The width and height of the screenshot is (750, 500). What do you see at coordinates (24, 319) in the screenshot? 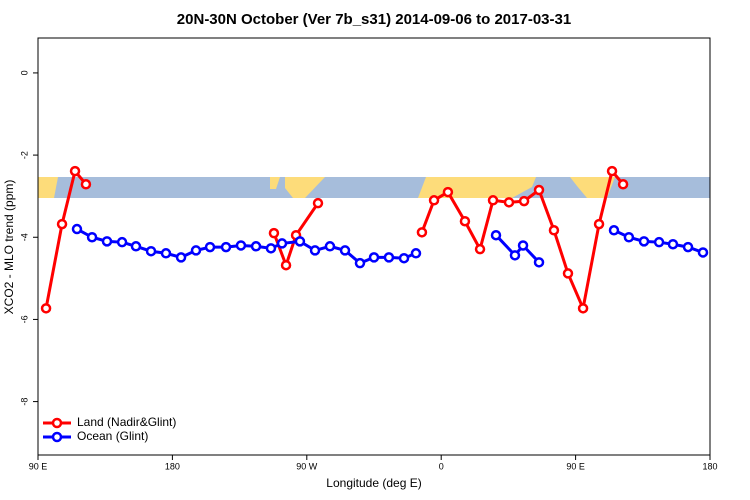
I see `y-tick-label: -6` at bounding box center [24, 319].